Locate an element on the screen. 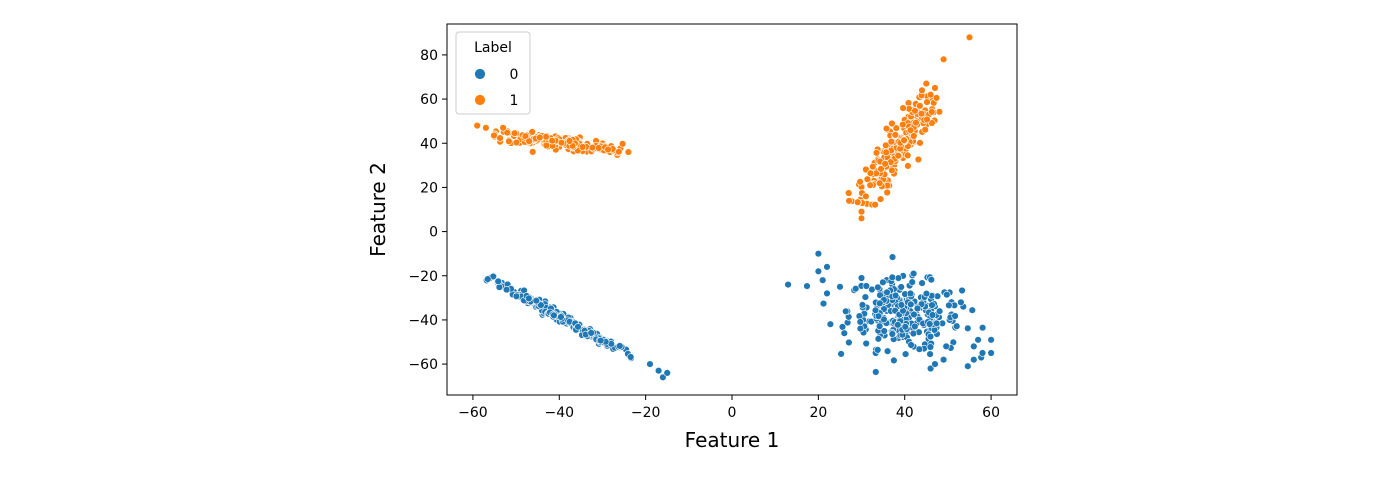  legend: Label 0 1 is located at coordinates (493, 73).